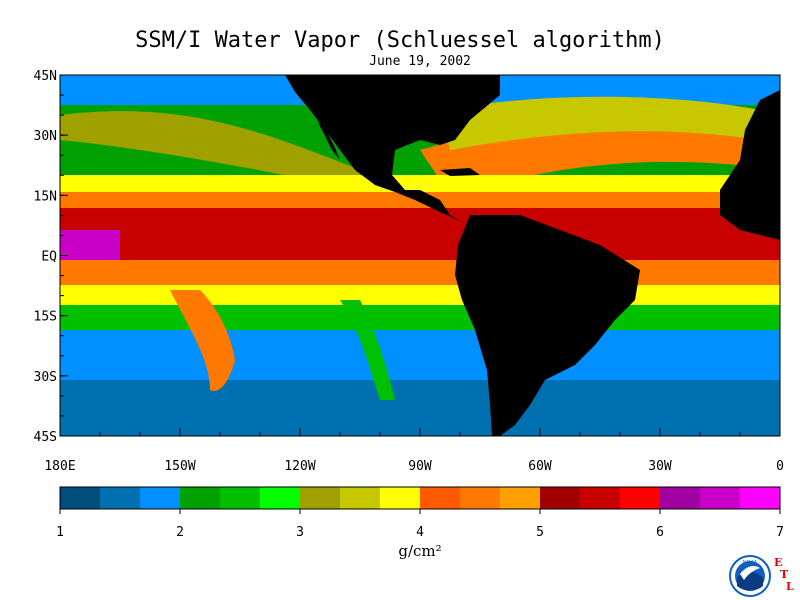 The image size is (800, 600). What do you see at coordinates (45, 377) in the screenshot?
I see `lat-label: 30S` at bounding box center [45, 377].